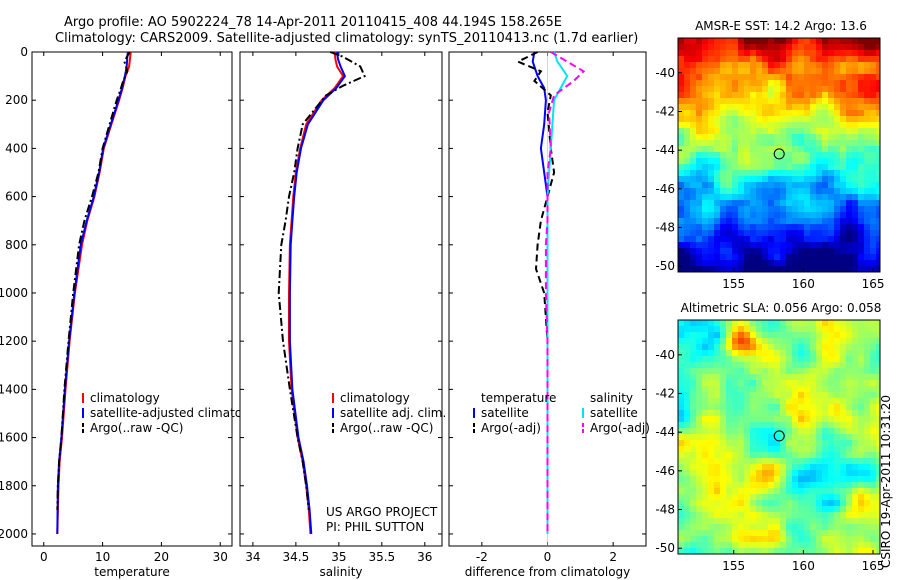 The height and width of the screenshot is (580, 900). What do you see at coordinates (220, 557) in the screenshot?
I see `x-tick-label: 30` at bounding box center [220, 557].